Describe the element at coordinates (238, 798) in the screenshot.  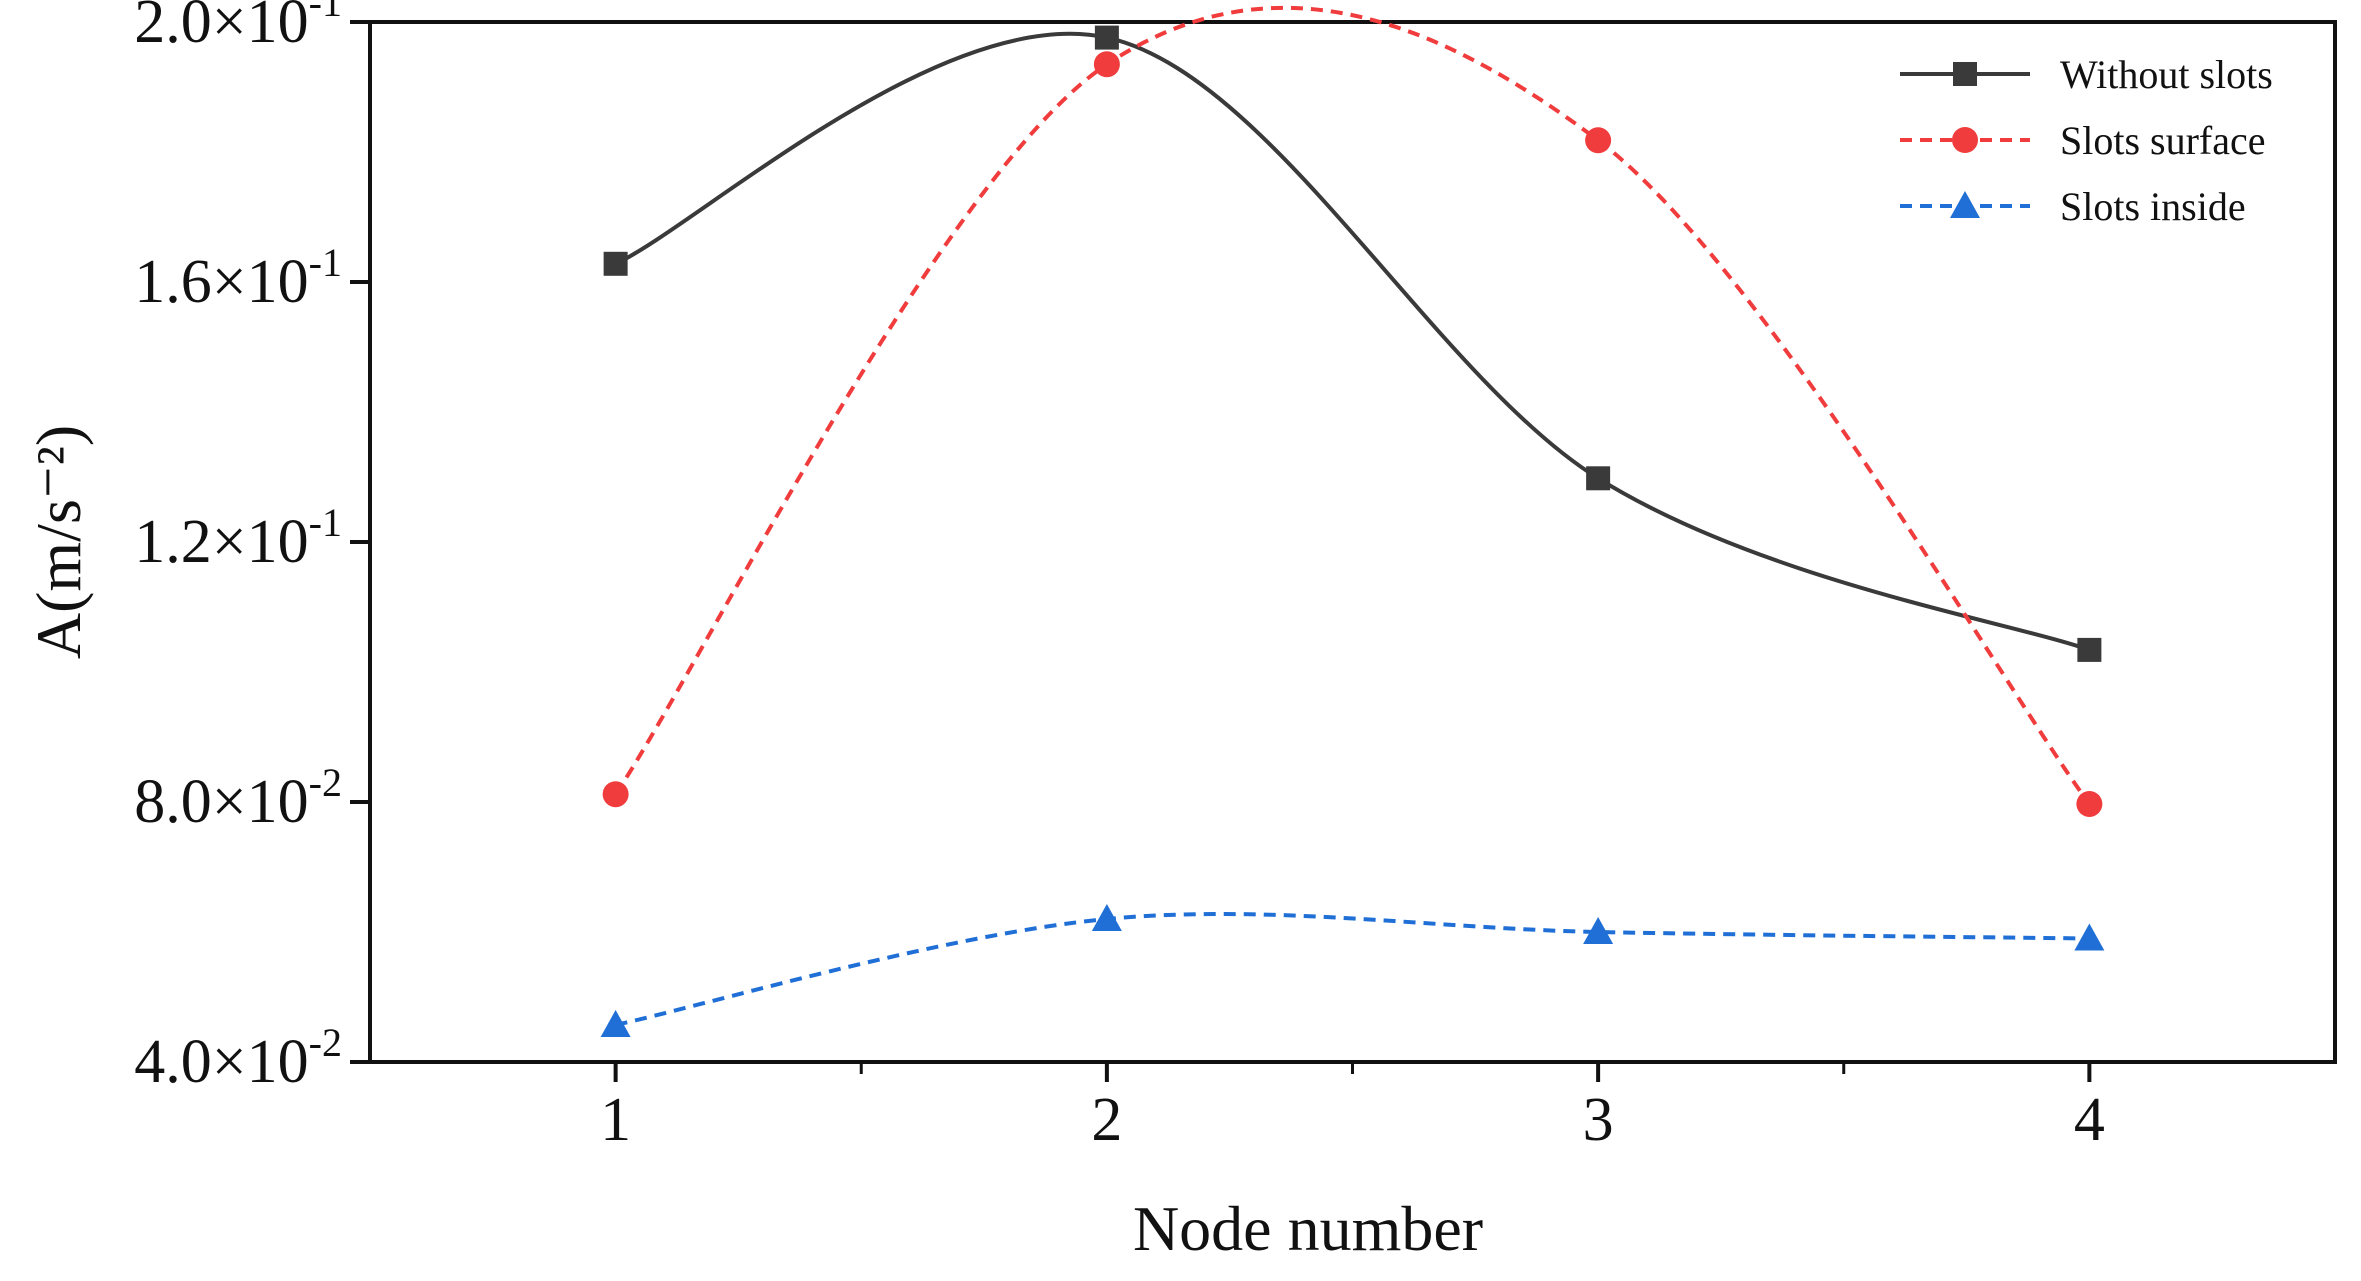
I see `y-tick-label: 8.0×10⁻²` at that location.